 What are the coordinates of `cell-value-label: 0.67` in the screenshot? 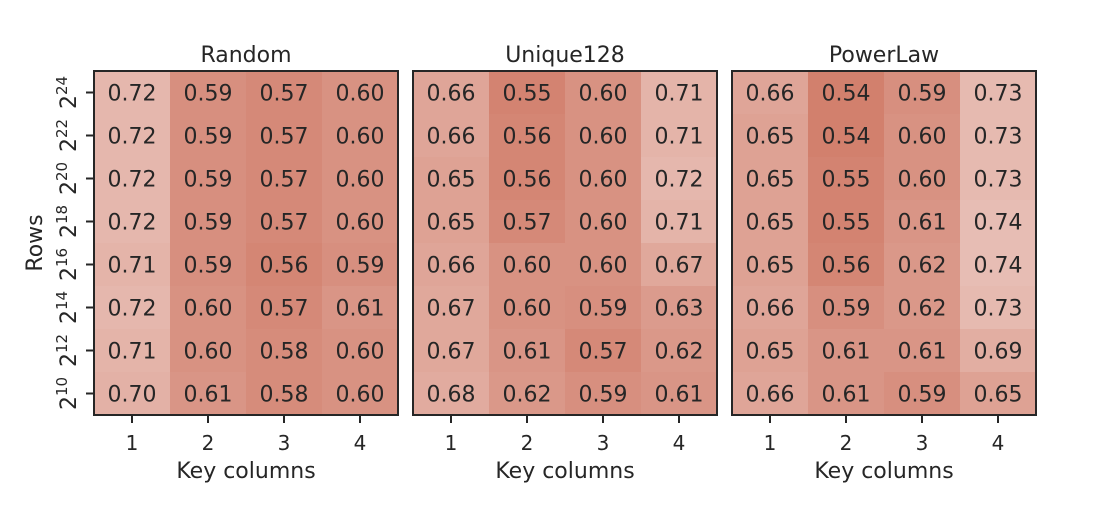 It's located at (451, 309).